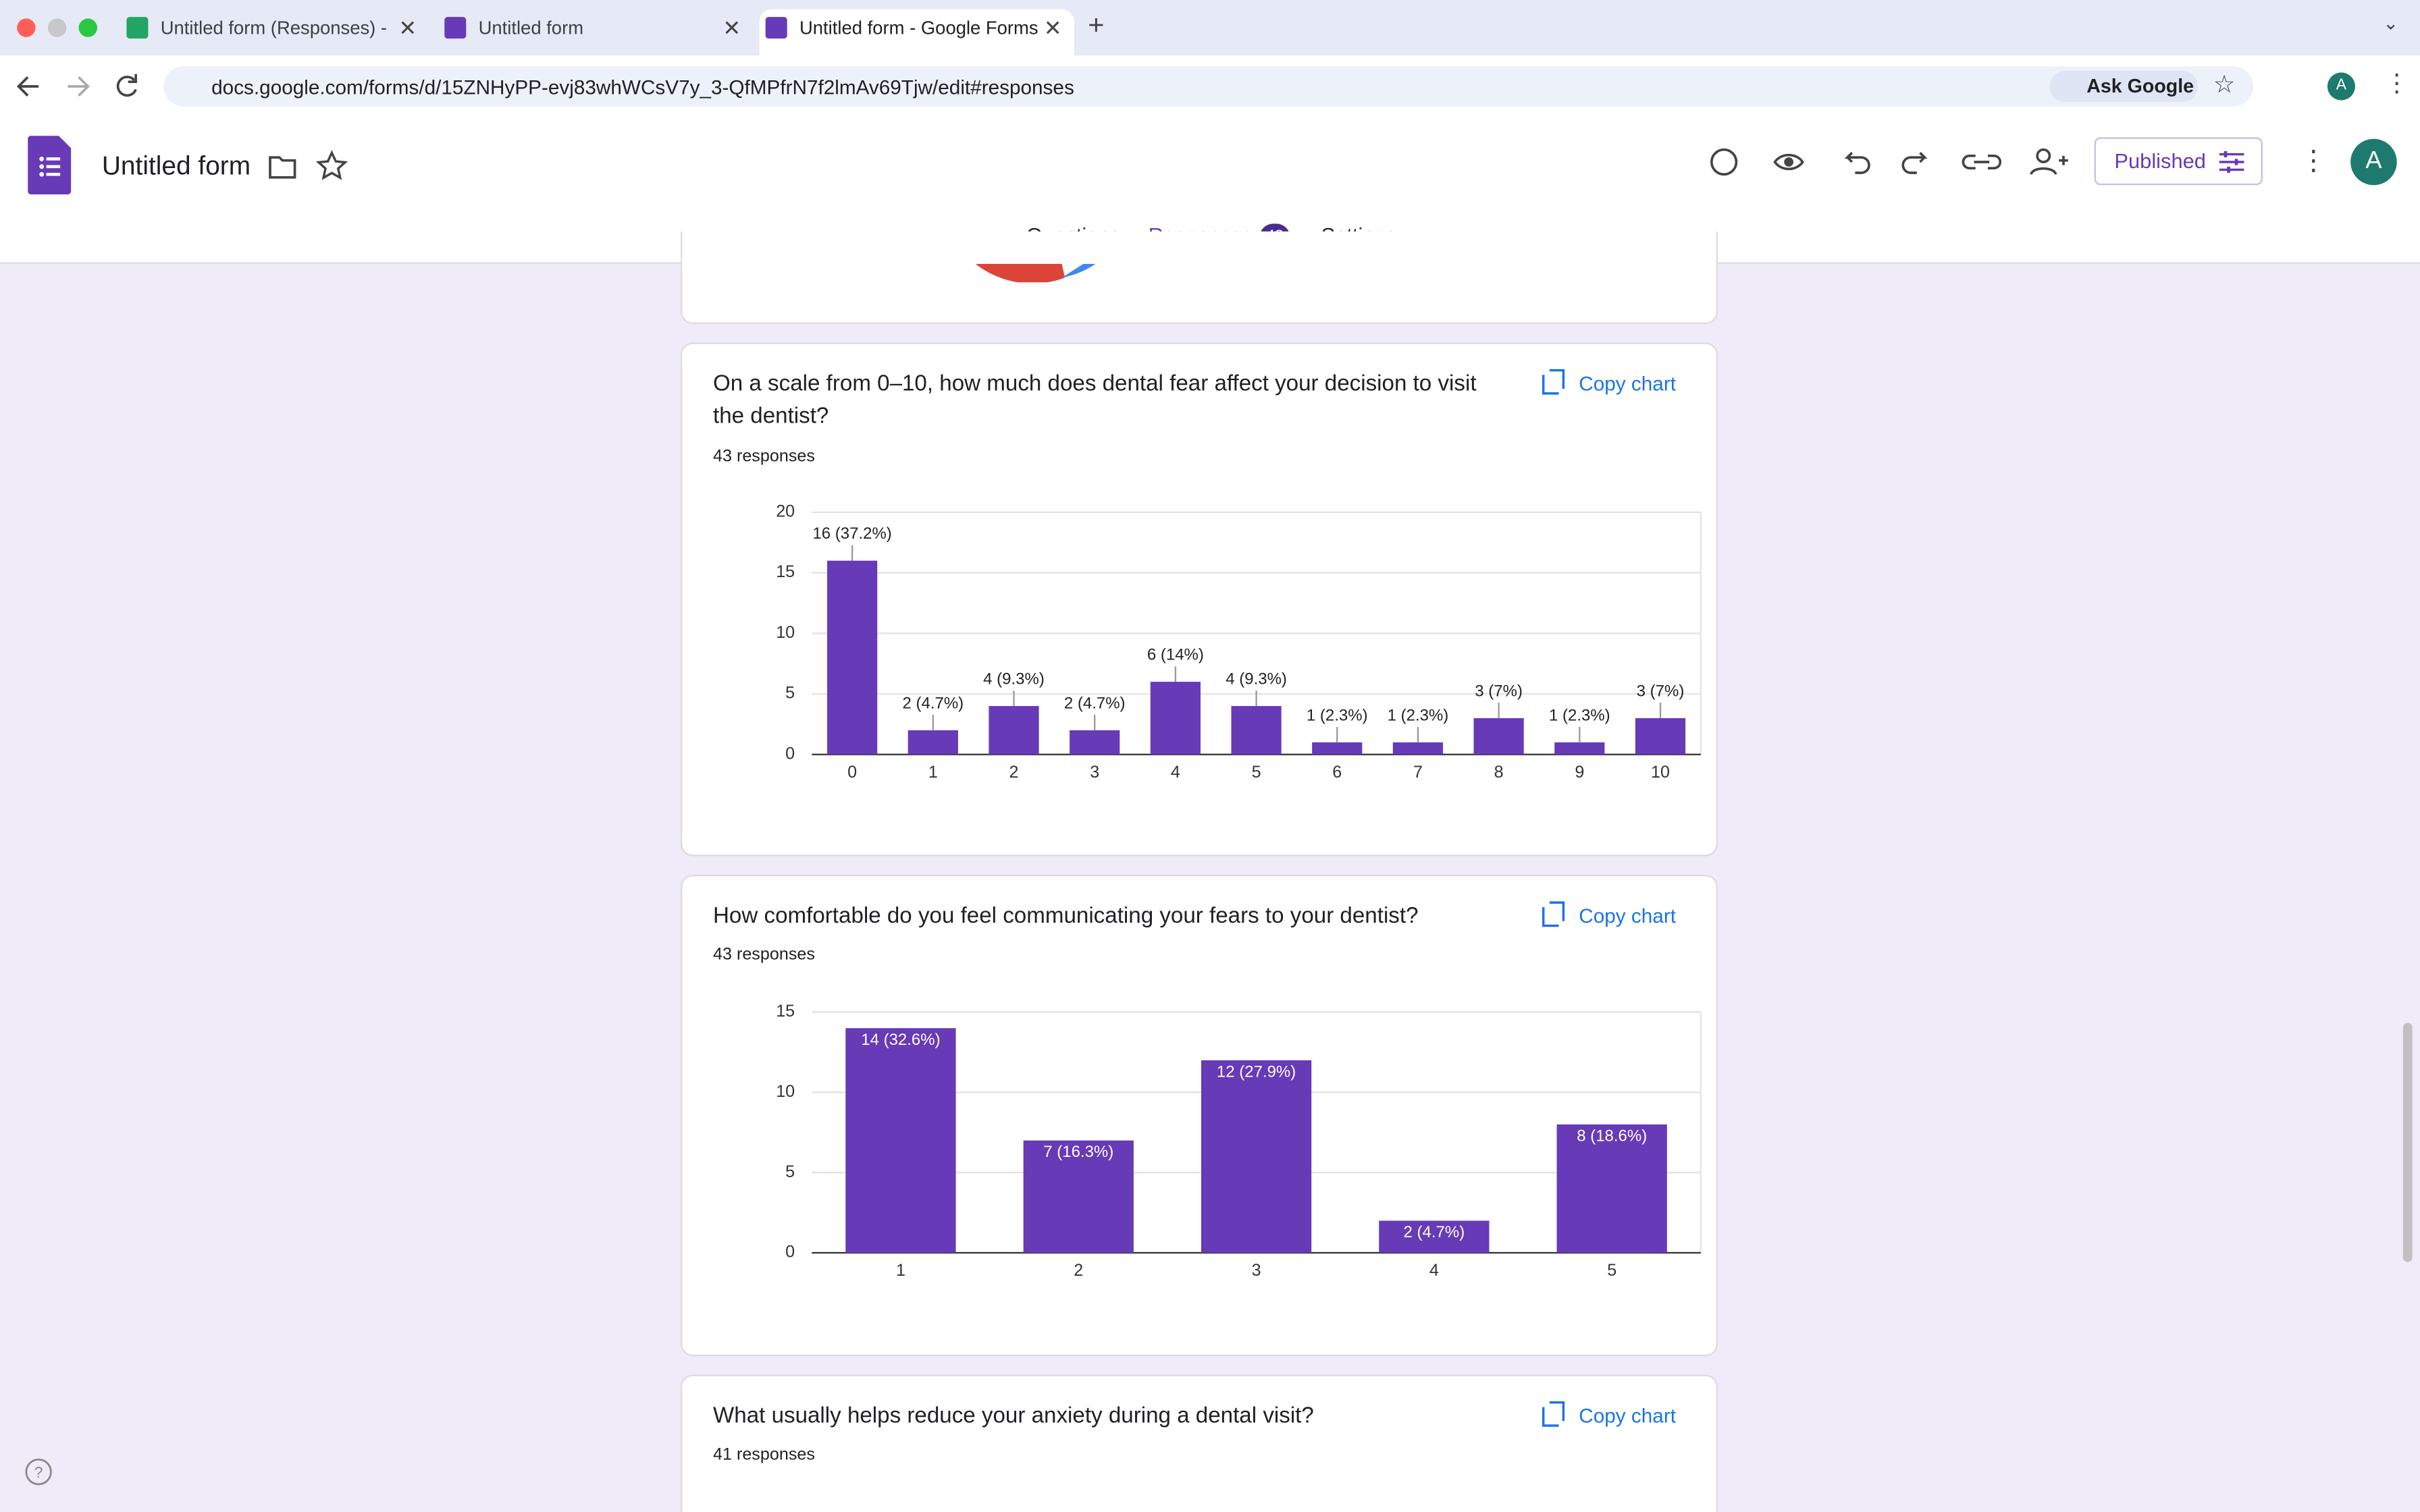  What do you see at coordinates (1208, 87) in the screenshot?
I see `address-field` at bounding box center [1208, 87].